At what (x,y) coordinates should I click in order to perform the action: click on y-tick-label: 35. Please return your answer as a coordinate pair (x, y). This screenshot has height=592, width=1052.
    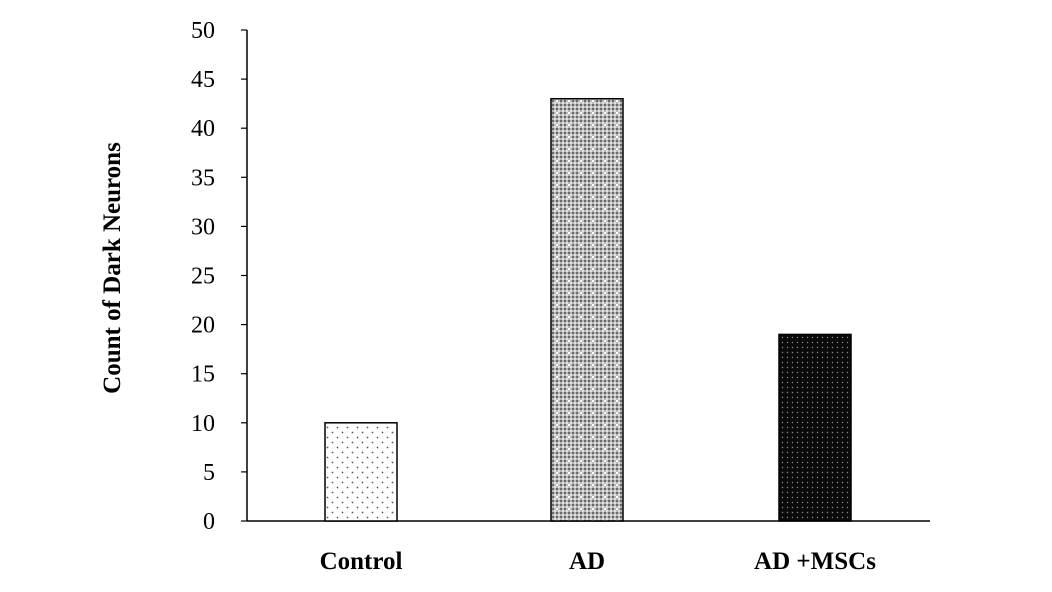
    Looking at the image, I should click on (203, 178).